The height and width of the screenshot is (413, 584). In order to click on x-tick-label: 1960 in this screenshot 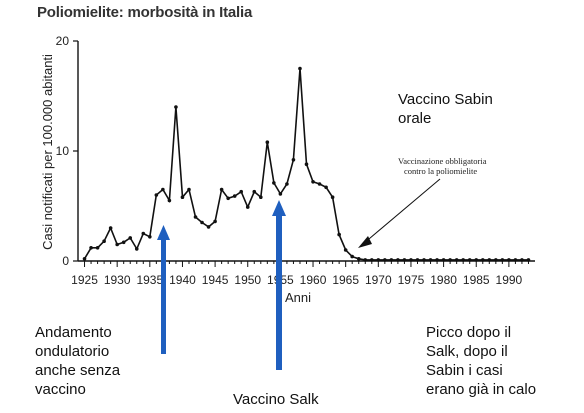, I will do `click(313, 280)`.